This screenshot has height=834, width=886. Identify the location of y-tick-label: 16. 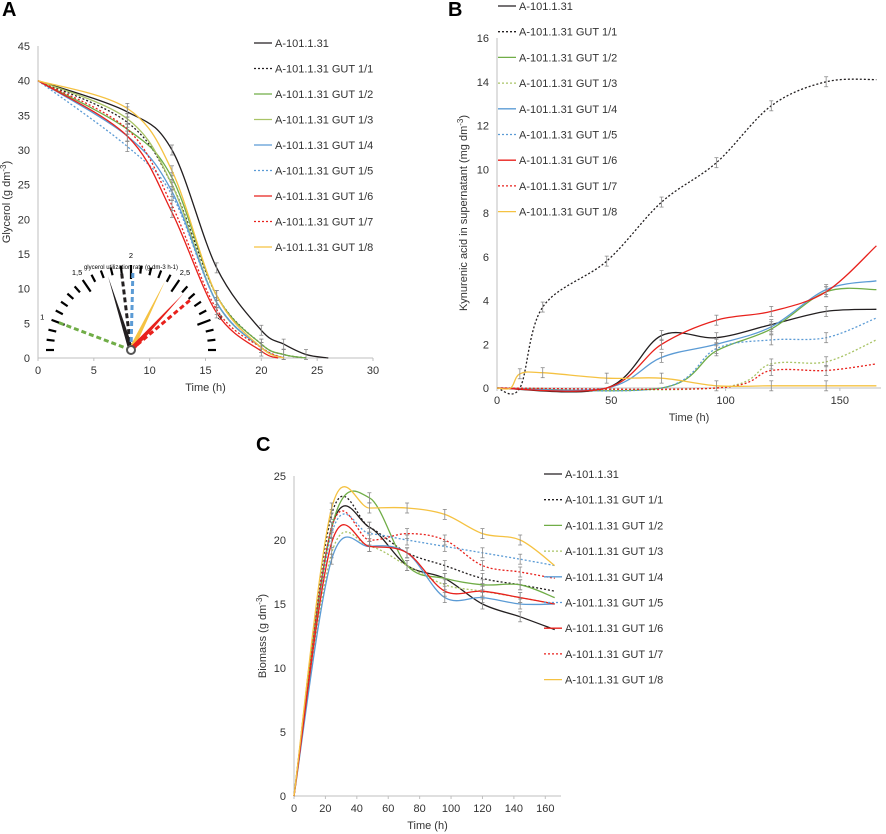
(483, 39).